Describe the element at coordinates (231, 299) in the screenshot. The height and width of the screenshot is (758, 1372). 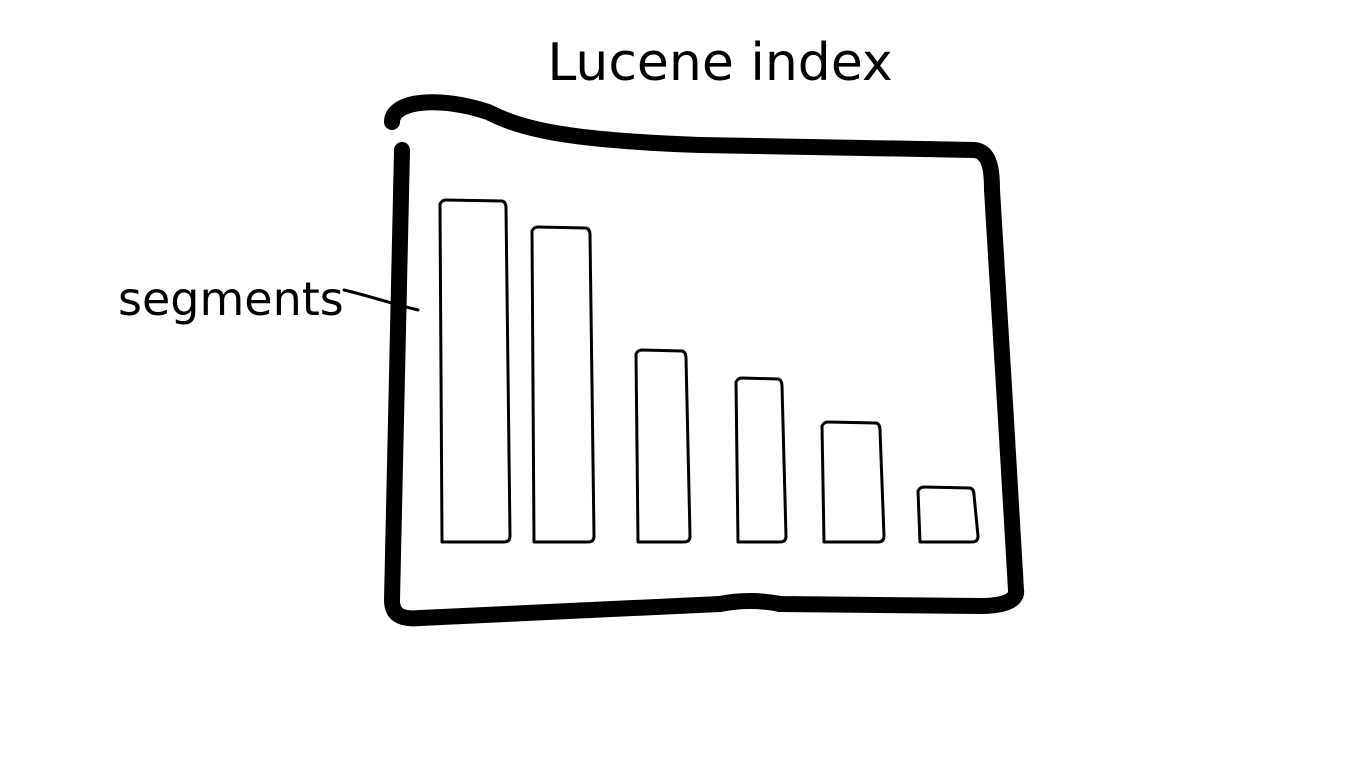
I see `segments-label: segments` at that location.